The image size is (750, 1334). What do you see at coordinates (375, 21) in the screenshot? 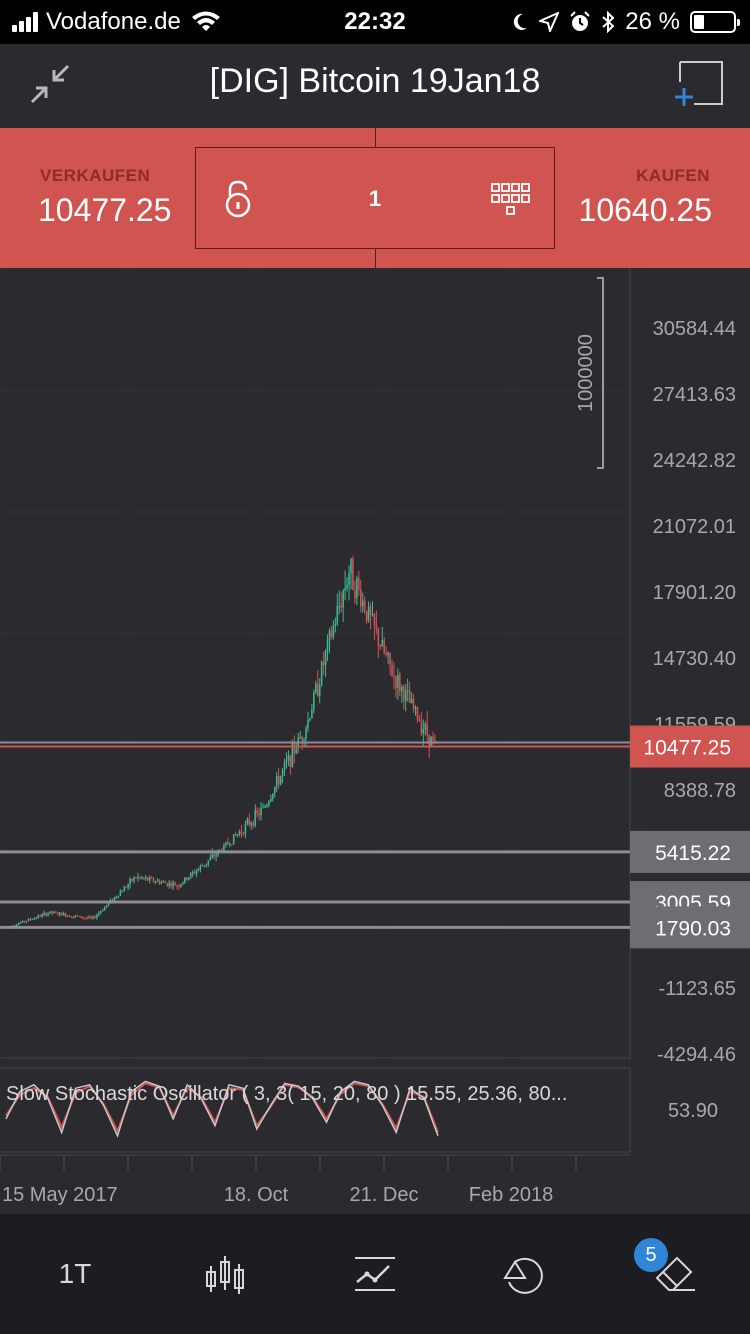
I see `clock: 22:32` at bounding box center [375, 21].